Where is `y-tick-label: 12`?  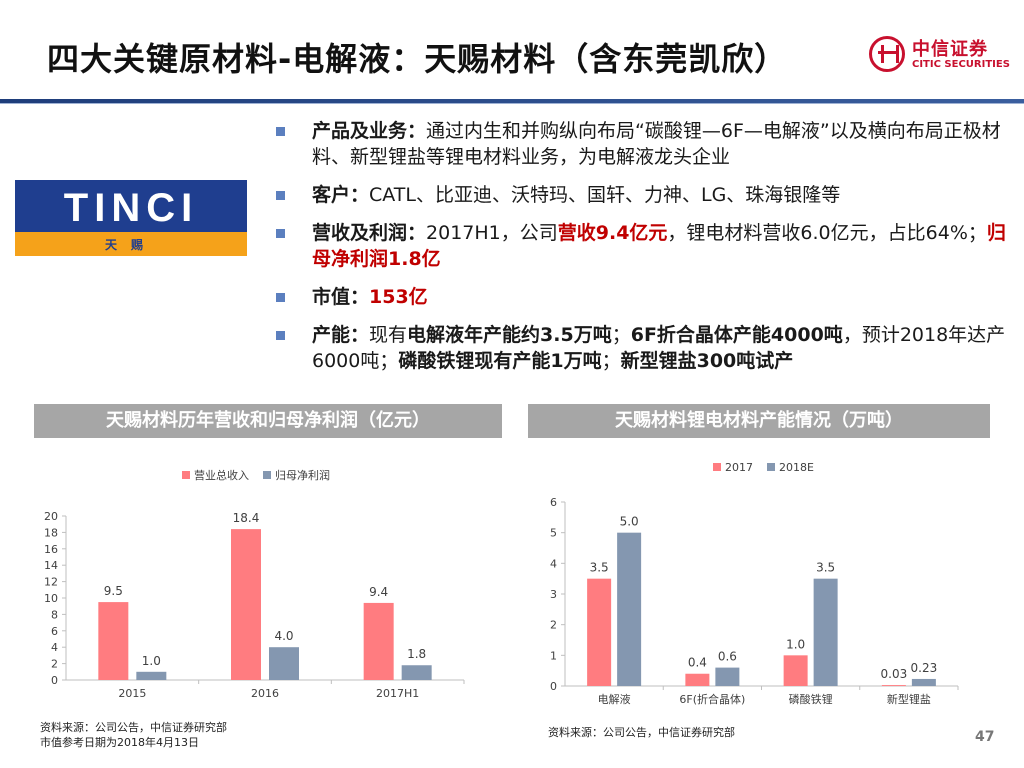
y-tick-label: 12 is located at coordinates (51, 582).